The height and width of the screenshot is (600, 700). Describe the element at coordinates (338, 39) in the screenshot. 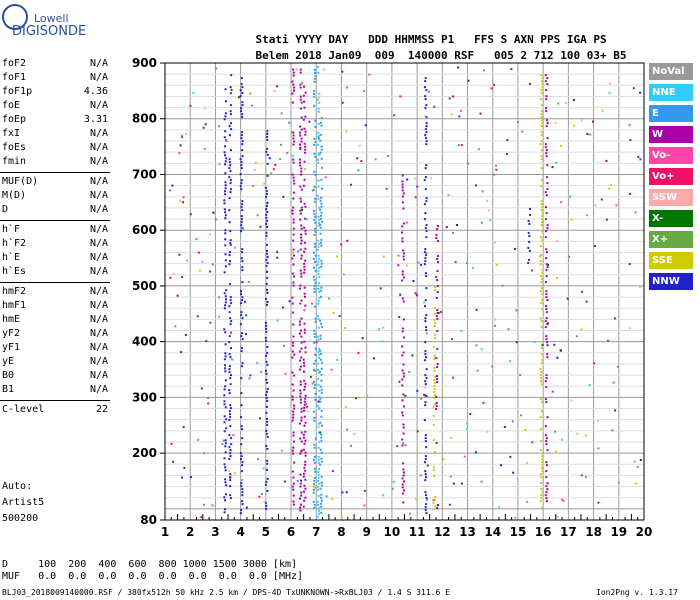

I see `h1-col: DAY` at that location.